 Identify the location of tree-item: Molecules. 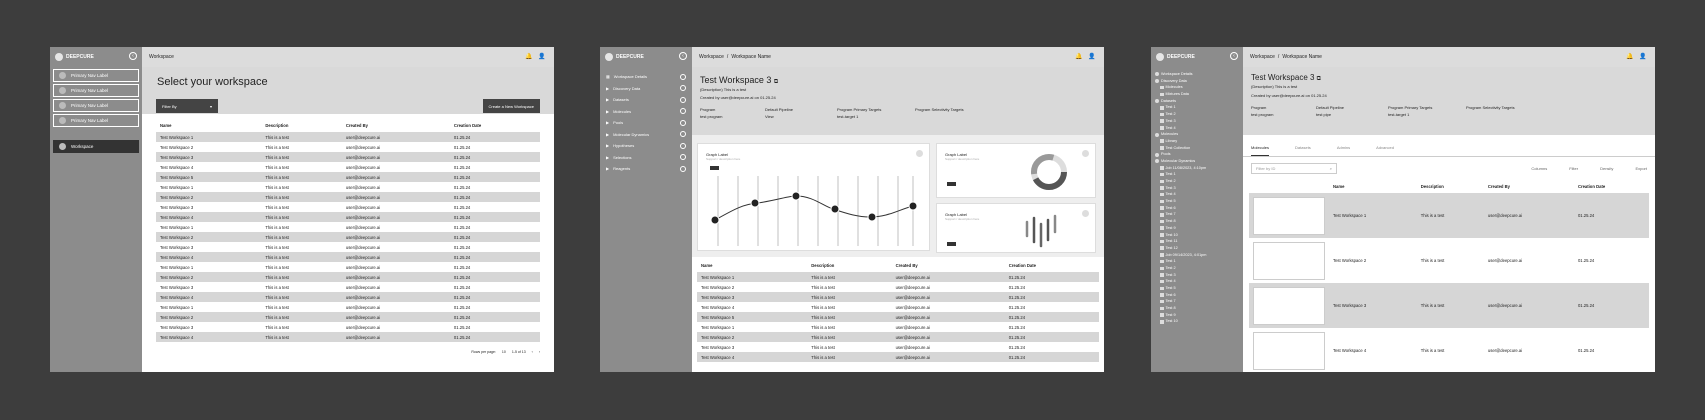
(1197, 87).